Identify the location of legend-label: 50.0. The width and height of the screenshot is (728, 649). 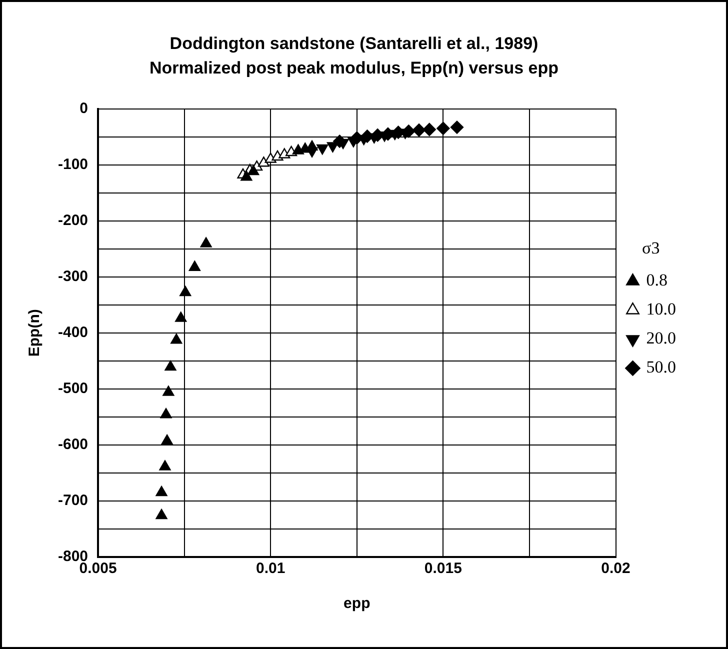
(661, 367).